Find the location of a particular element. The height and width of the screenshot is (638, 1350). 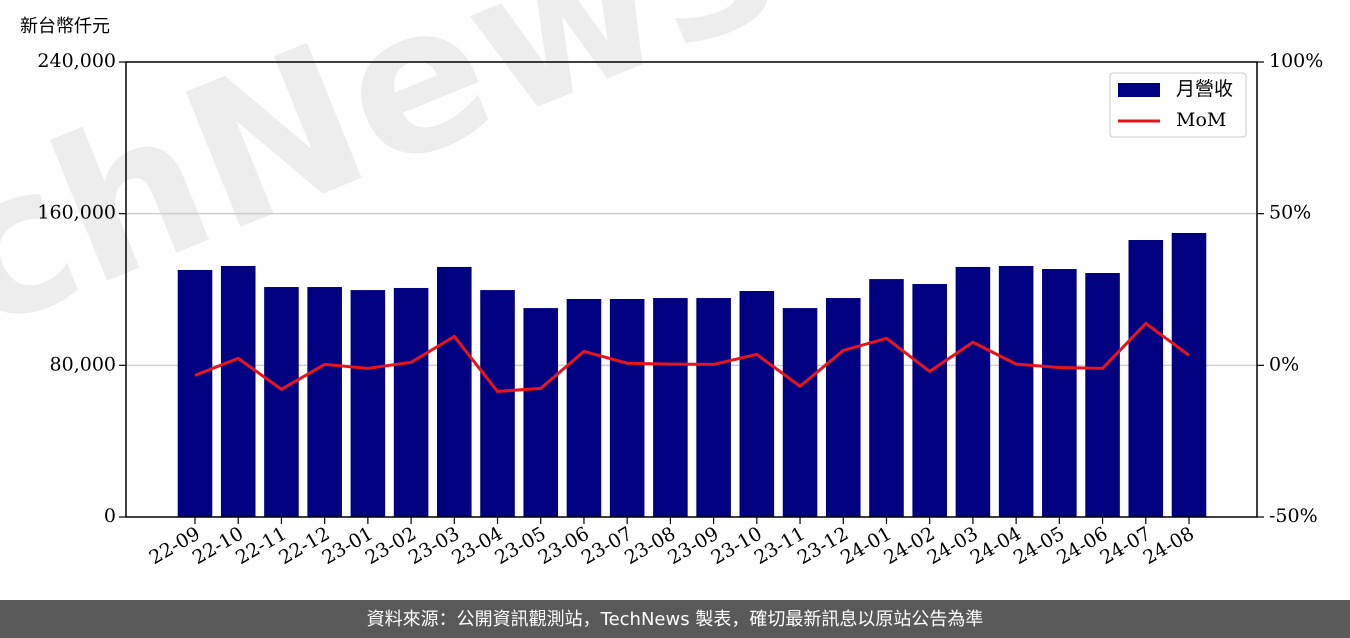

y2-tick-label: 100% is located at coordinates (1296, 61).